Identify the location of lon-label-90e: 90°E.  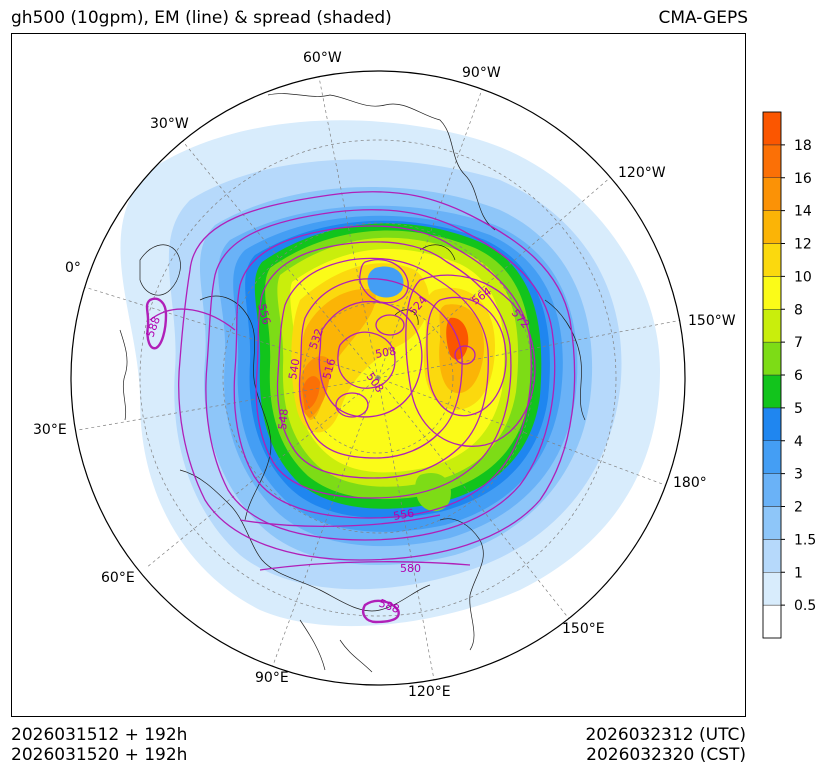
(272, 678).